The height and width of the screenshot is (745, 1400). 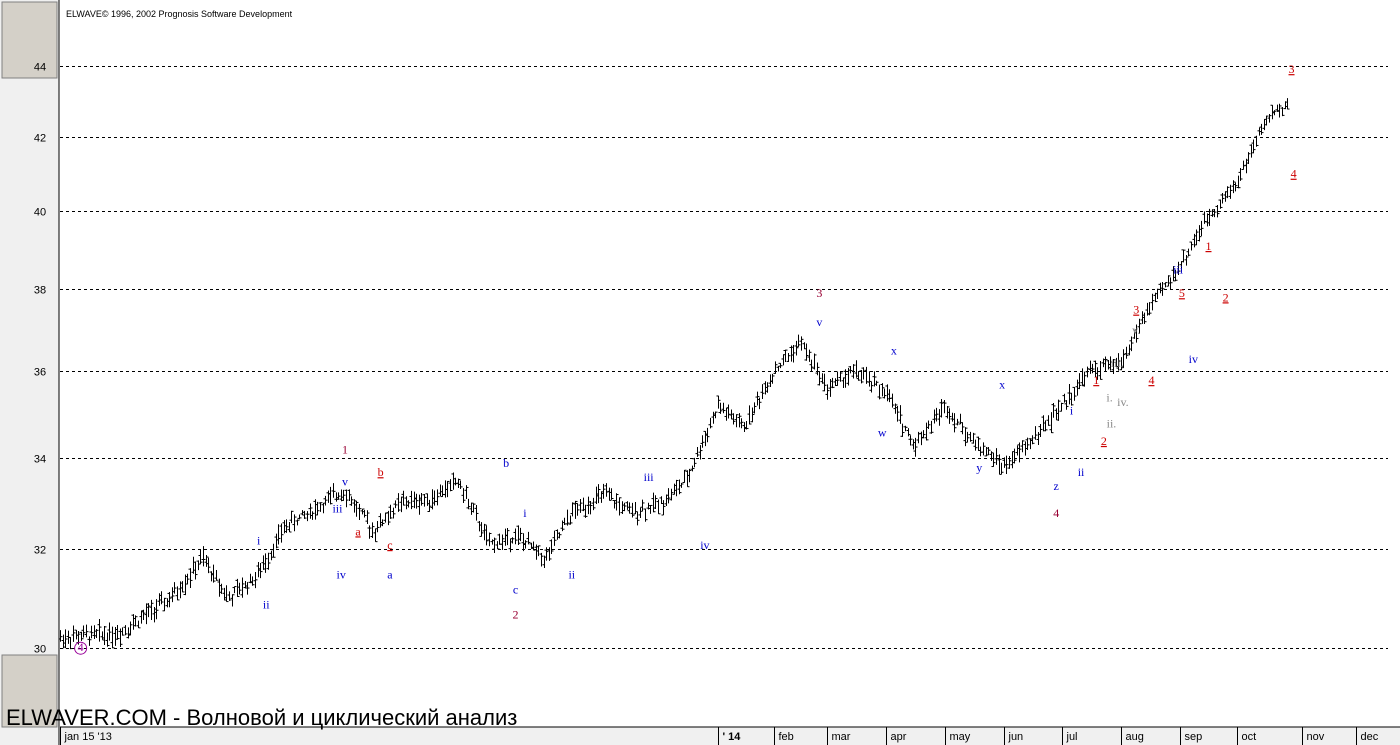 What do you see at coordinates (40, 551) in the screenshot?
I see `y-tick-label: 32` at bounding box center [40, 551].